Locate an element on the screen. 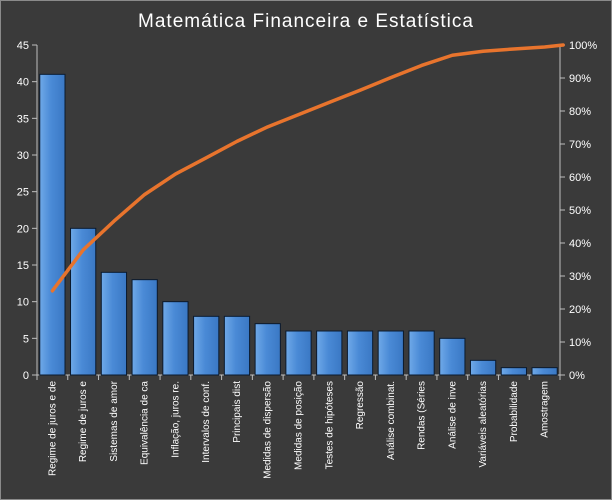 This screenshot has width=612, height=500. left-tick-label: 35 is located at coordinates (23, 119).